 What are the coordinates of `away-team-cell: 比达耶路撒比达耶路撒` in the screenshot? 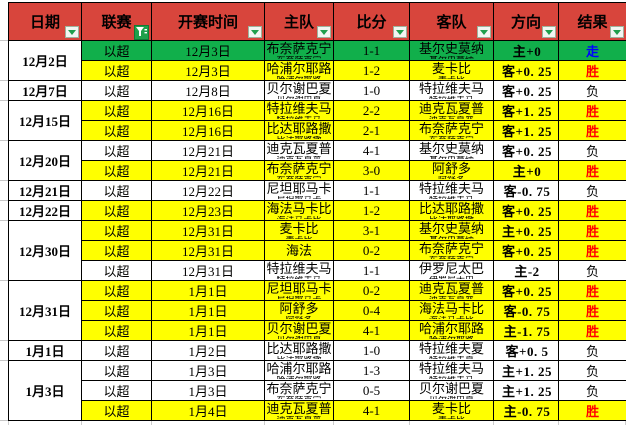 It's located at (451, 210).